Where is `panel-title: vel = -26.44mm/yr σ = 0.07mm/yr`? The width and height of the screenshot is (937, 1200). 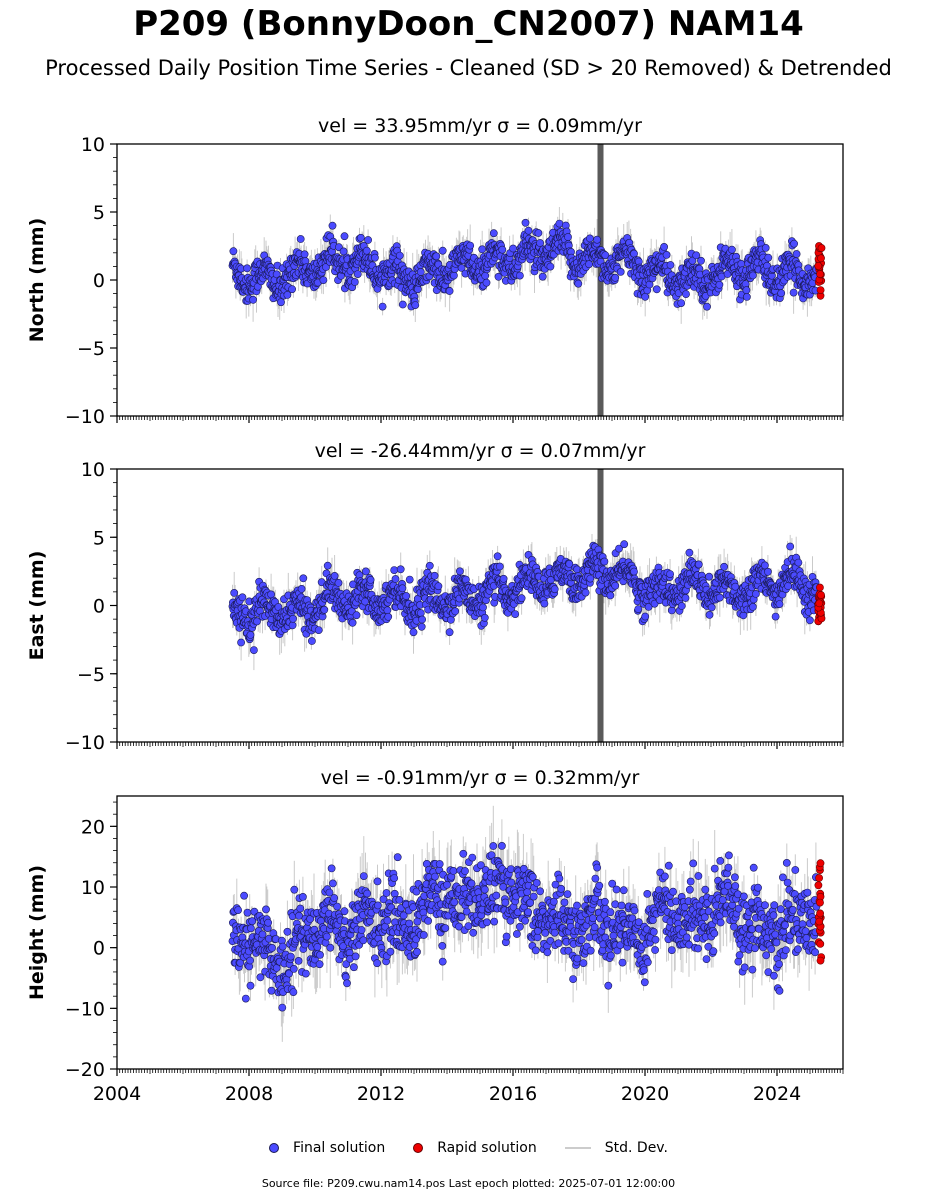
panel-title: vel = -26.44mm/yr σ = 0.07mm/yr is located at coordinates (480, 451).